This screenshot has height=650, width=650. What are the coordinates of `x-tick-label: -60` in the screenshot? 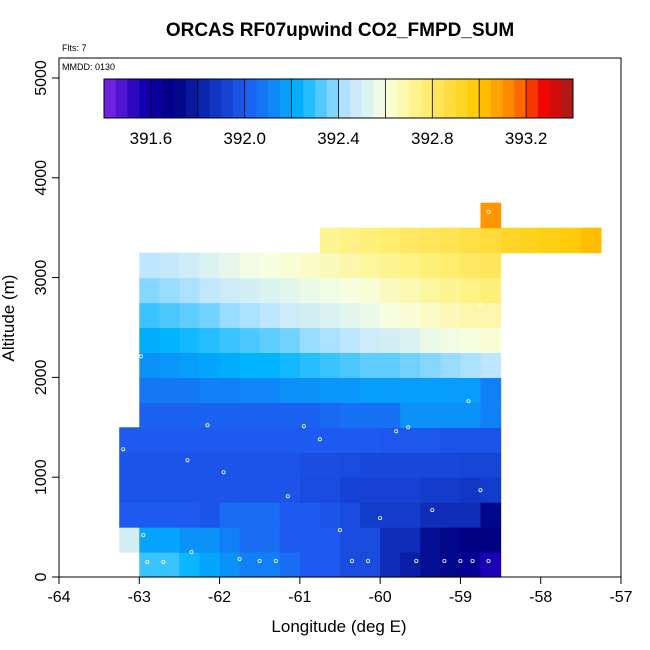 It's located at (380, 597).